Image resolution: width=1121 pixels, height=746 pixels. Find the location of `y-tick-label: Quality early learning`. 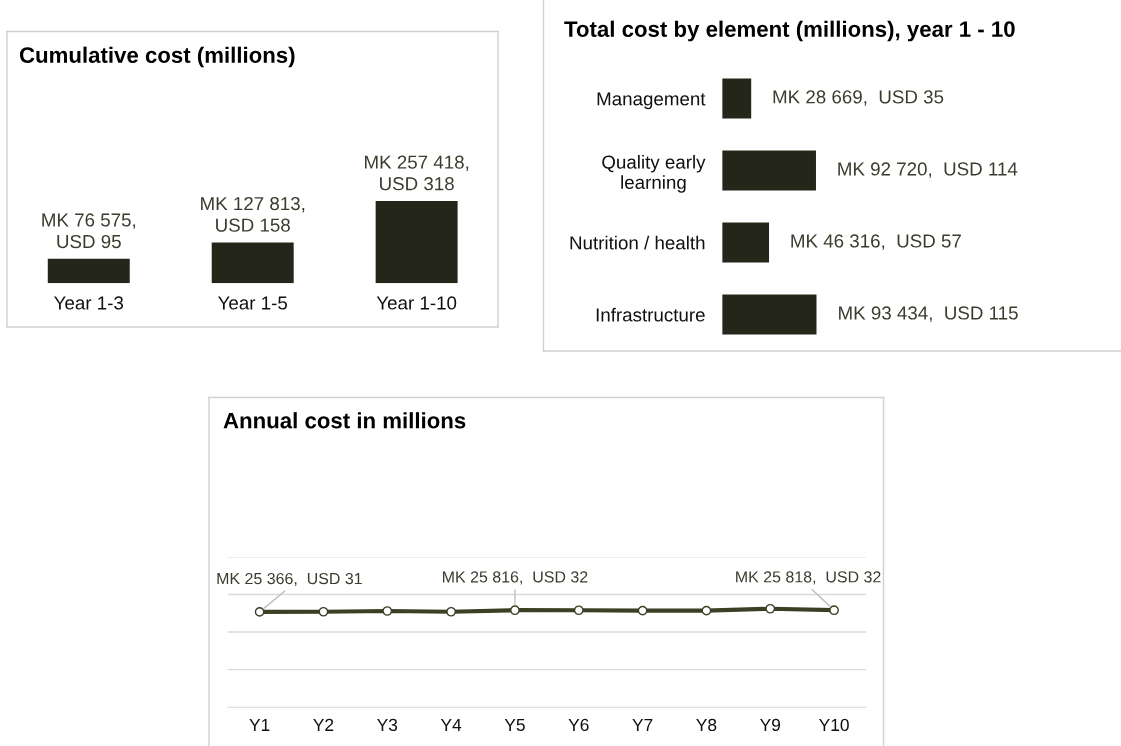

y-tick-label: Quality early learning is located at coordinates (654, 174).